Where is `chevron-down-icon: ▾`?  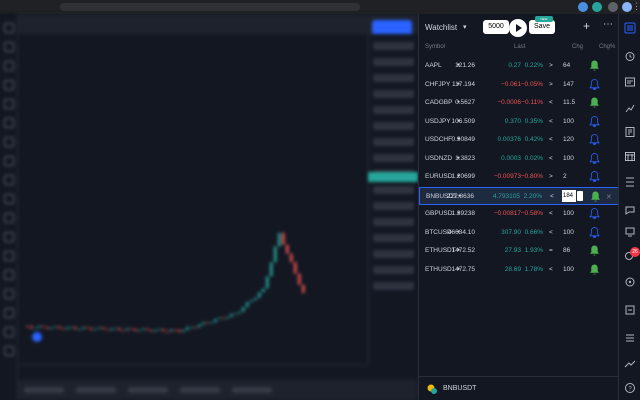
chevron-down-icon: ▾ is located at coordinates (465, 27).